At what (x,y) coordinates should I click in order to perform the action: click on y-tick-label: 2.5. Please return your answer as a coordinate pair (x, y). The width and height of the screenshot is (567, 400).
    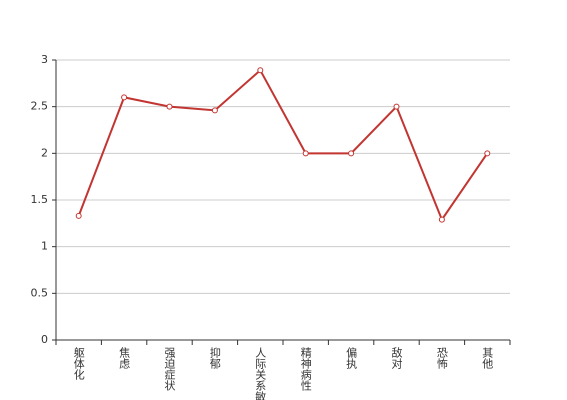
    Looking at the image, I should click on (40, 106).